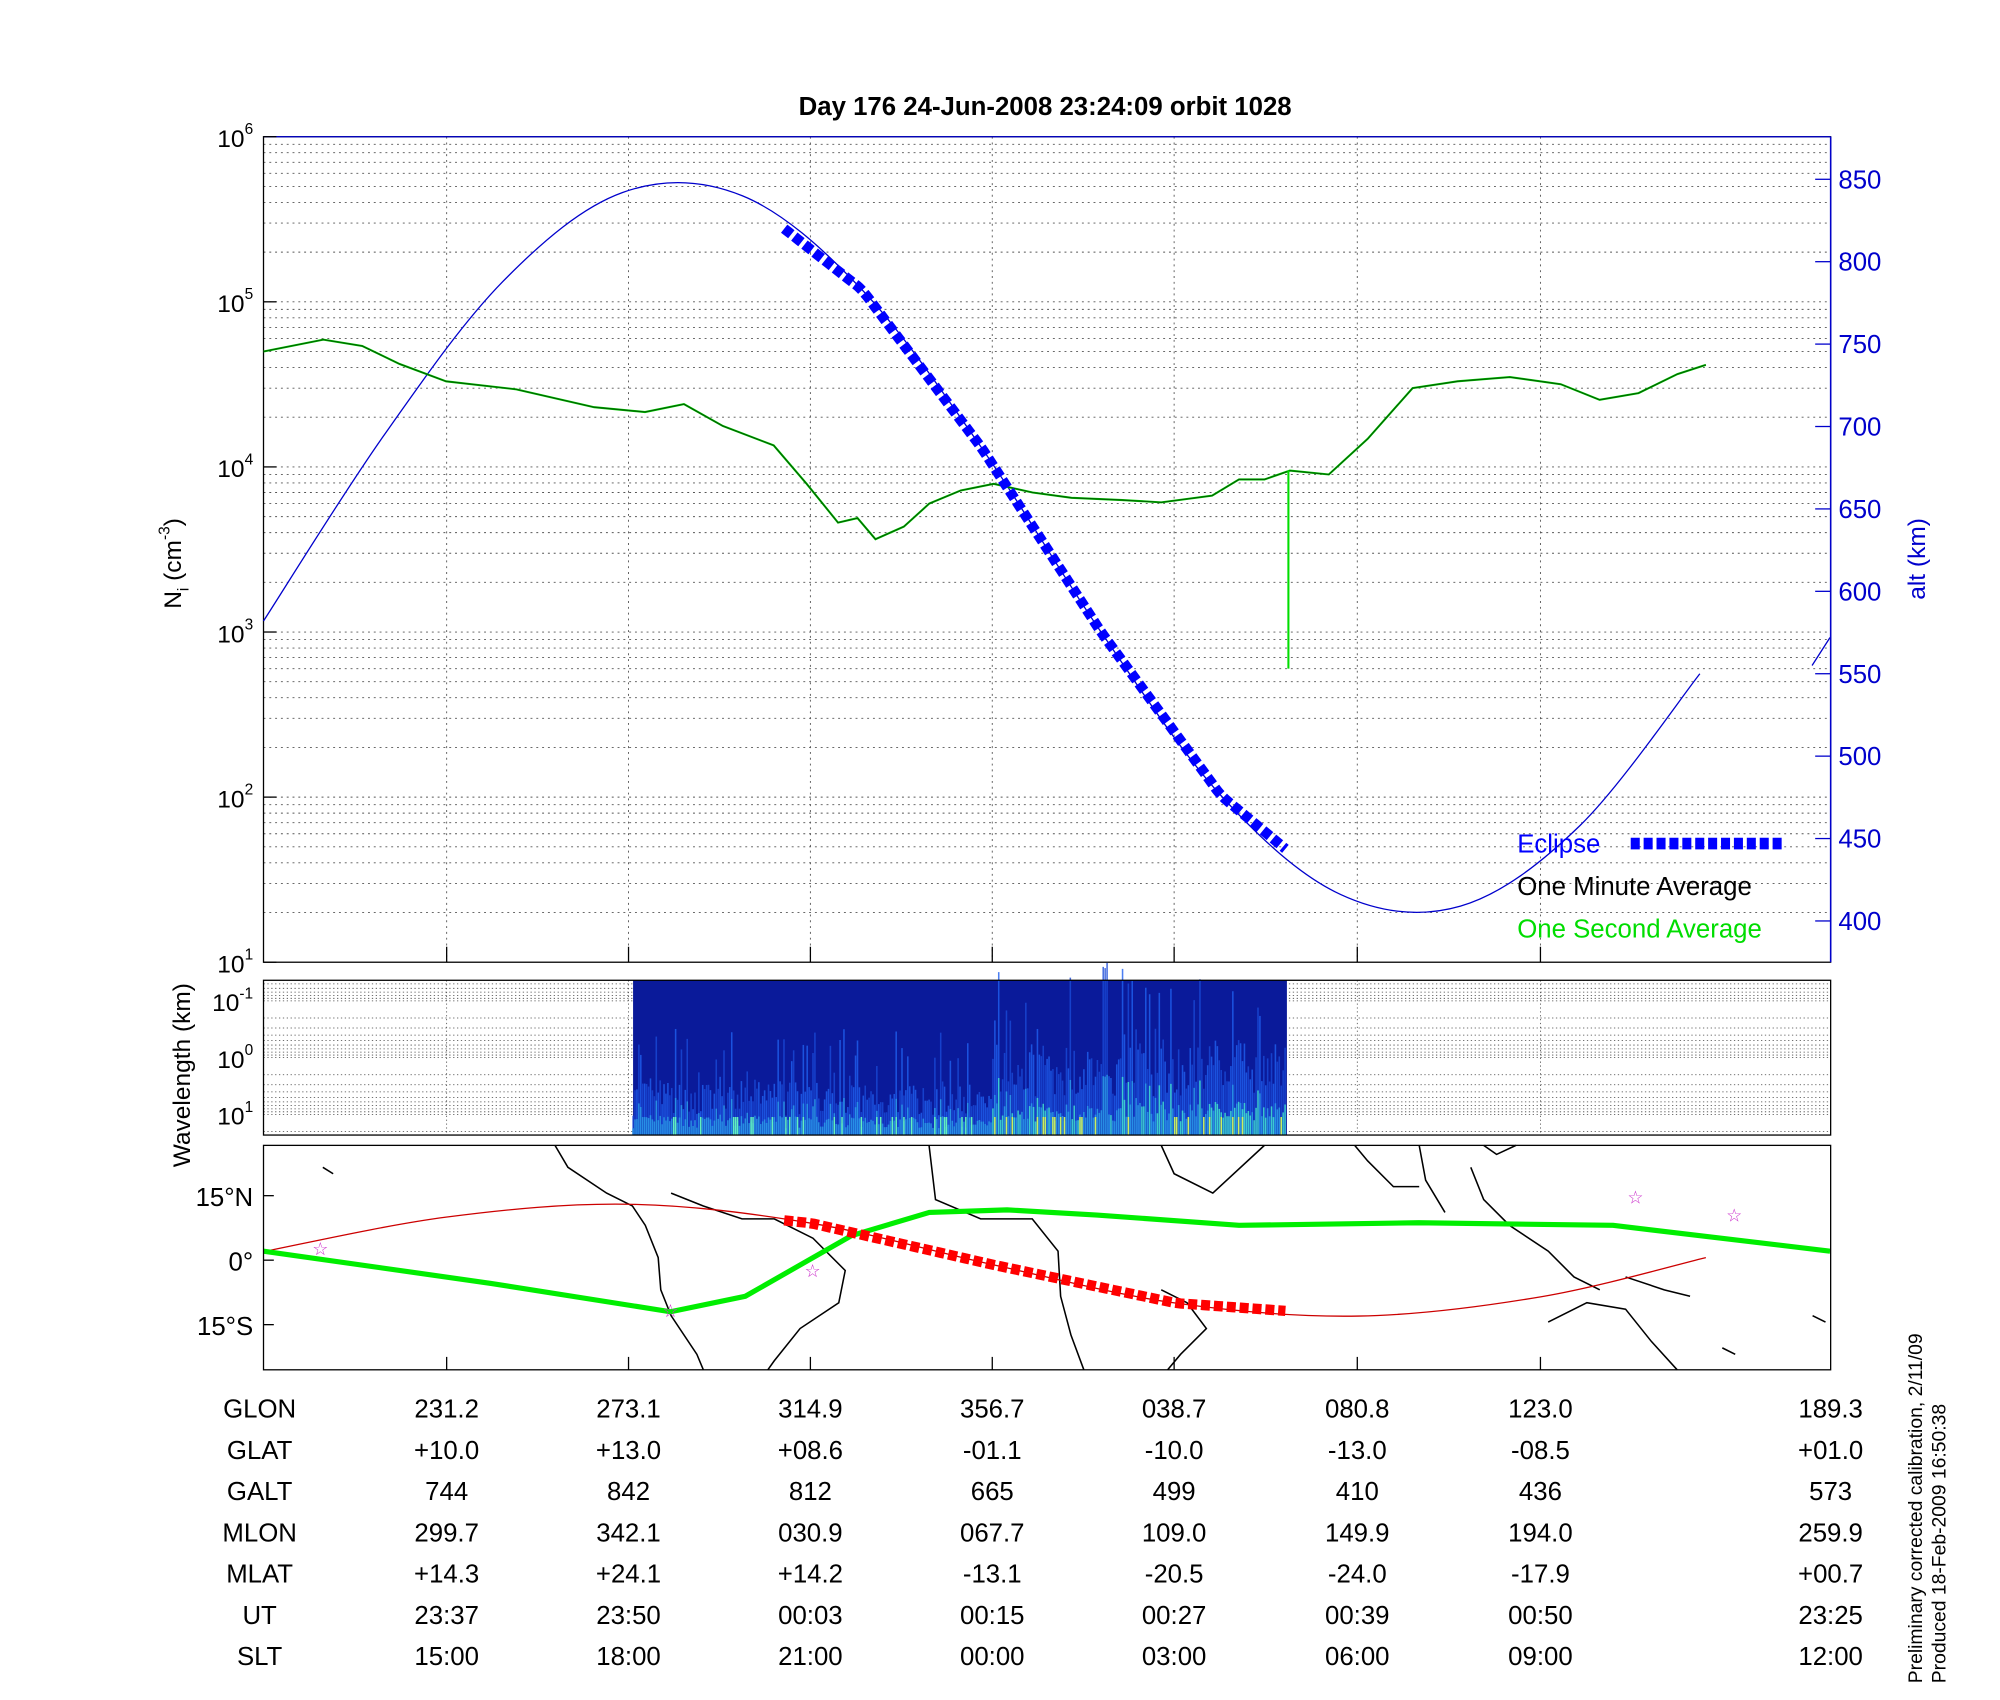 The width and height of the screenshot is (2000, 1700). Describe the element at coordinates (1634, 887) in the screenshot. I see `legend-entry: One Minute Average` at that location.